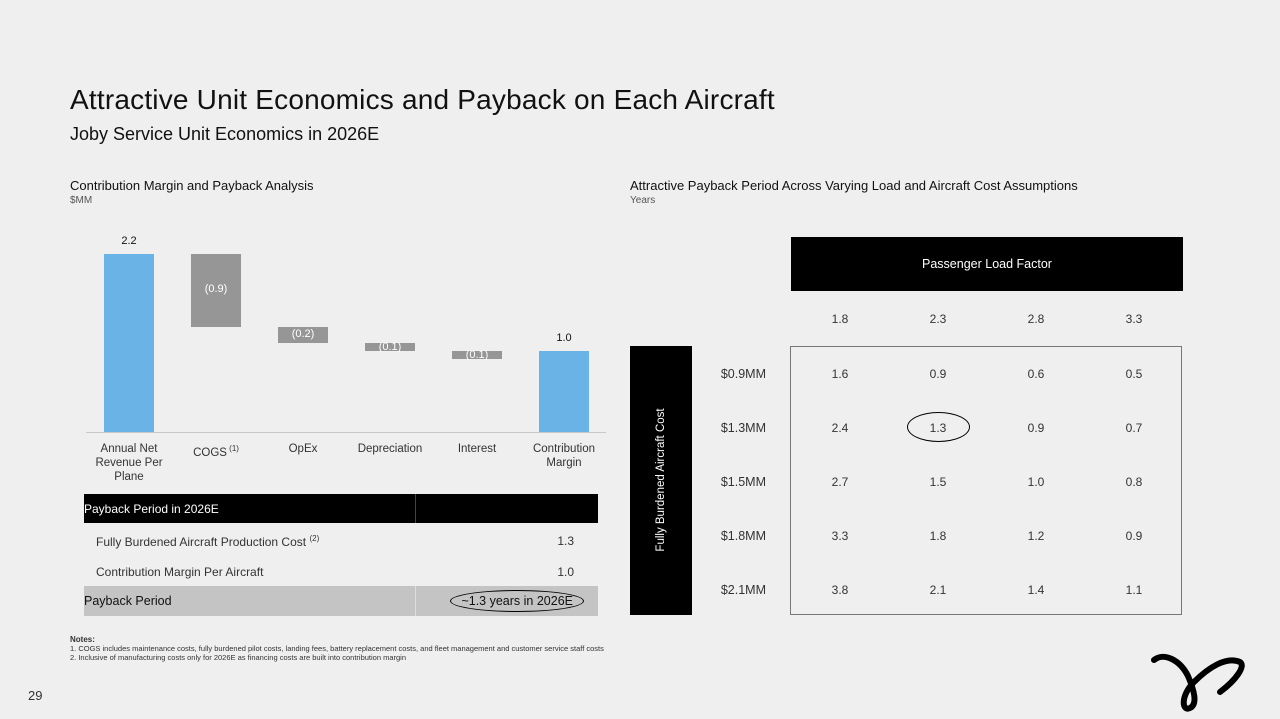 This screenshot has width=1280, height=719. What do you see at coordinates (938, 319) in the screenshot?
I see `column-header-1: 2.3` at bounding box center [938, 319].